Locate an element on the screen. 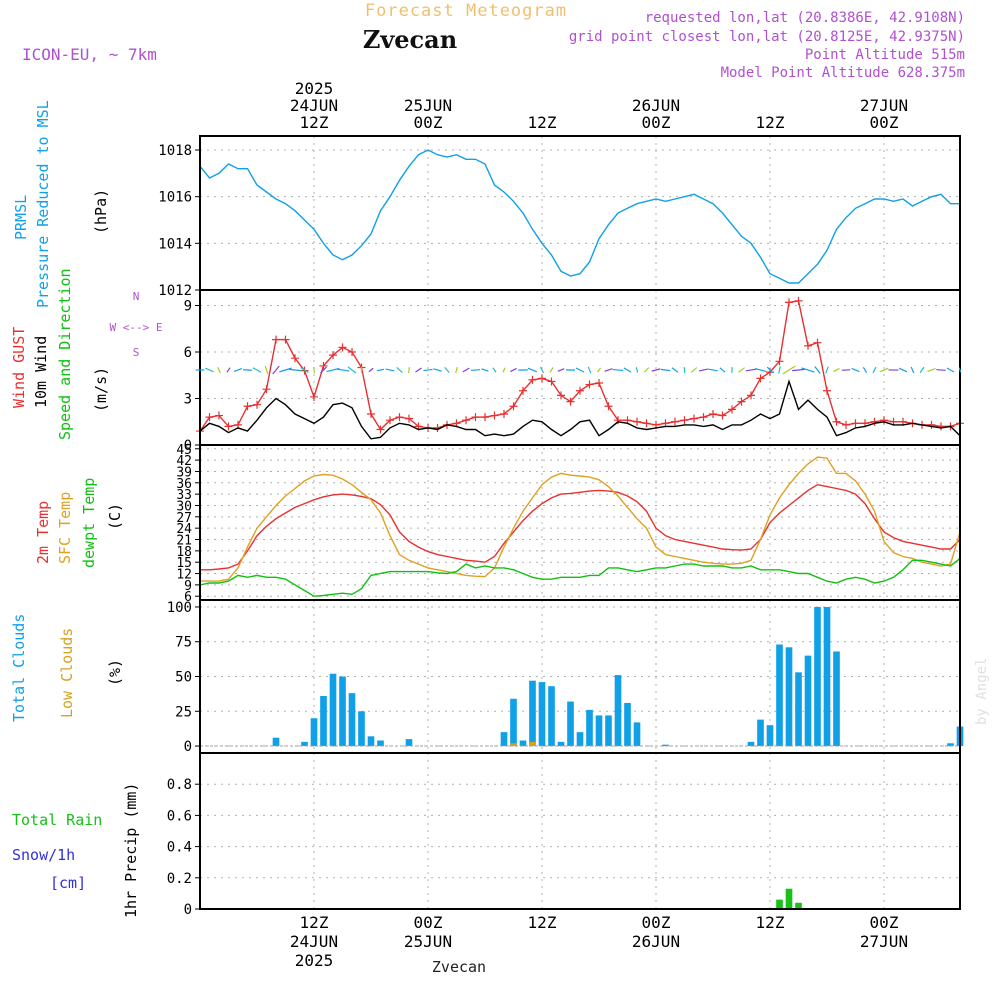  panel-frame is located at coordinates (580, 831).